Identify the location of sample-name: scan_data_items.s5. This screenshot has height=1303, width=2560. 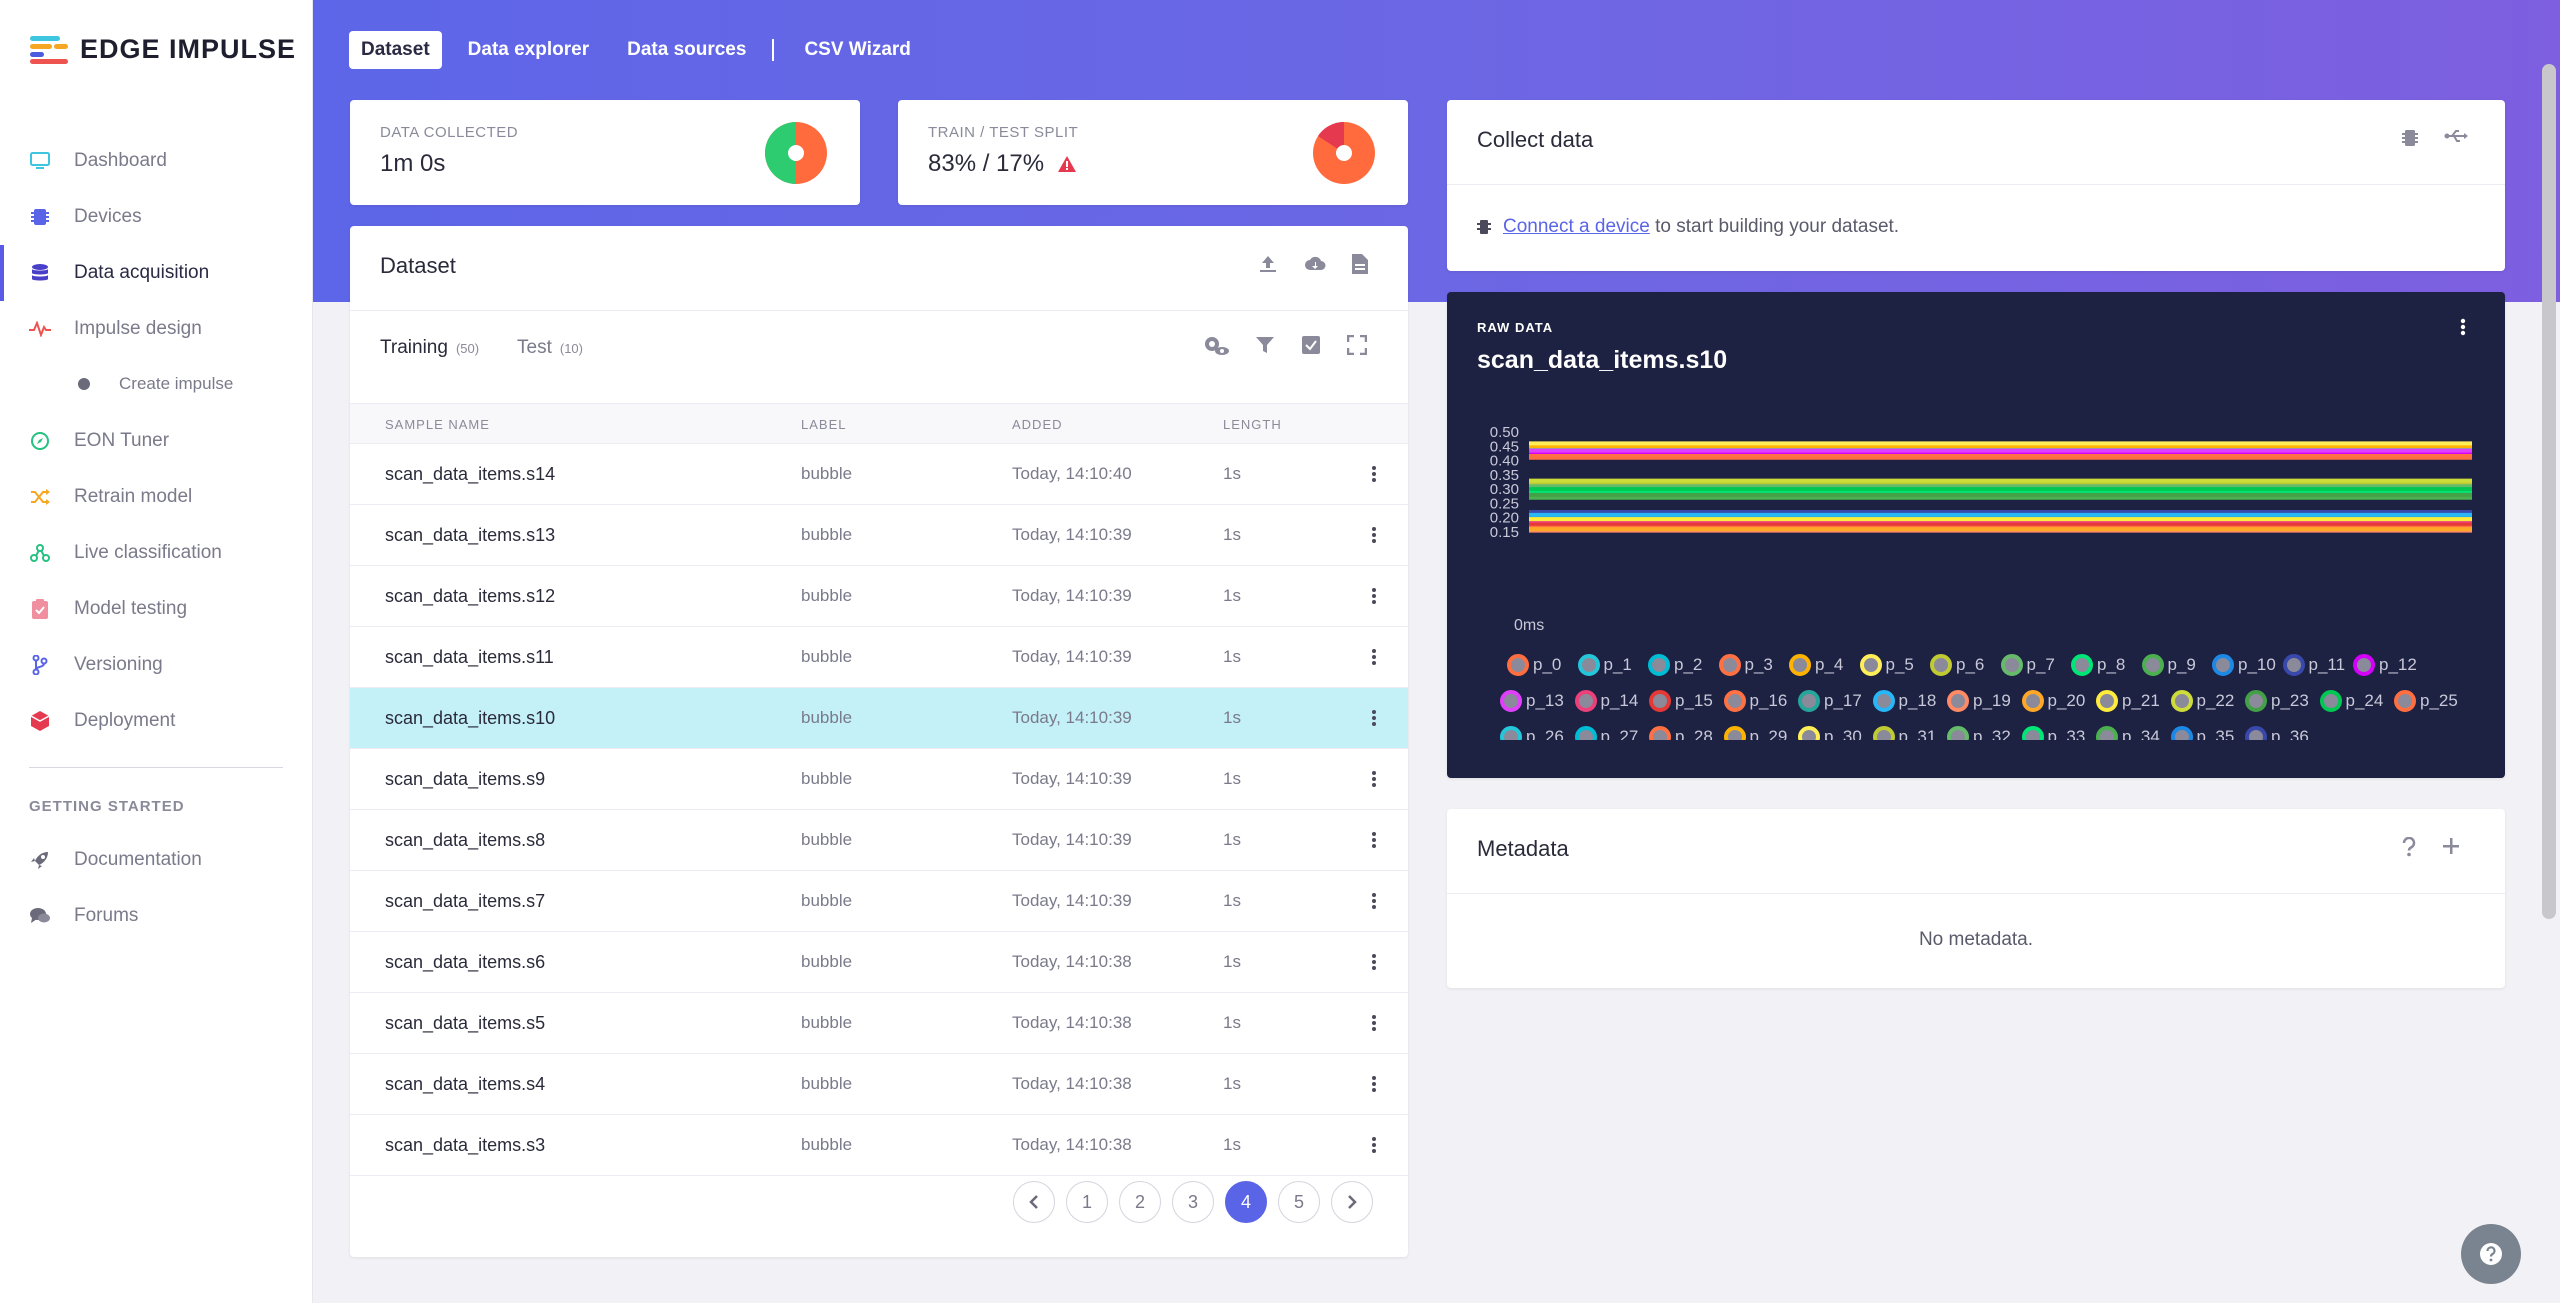
(465, 1023).